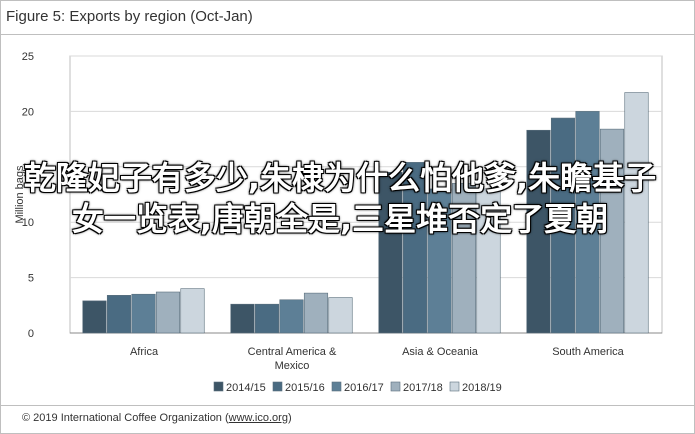 This screenshot has height=434, width=695. What do you see at coordinates (482, 388) in the screenshot?
I see `legend-label: 2018/19` at bounding box center [482, 388].